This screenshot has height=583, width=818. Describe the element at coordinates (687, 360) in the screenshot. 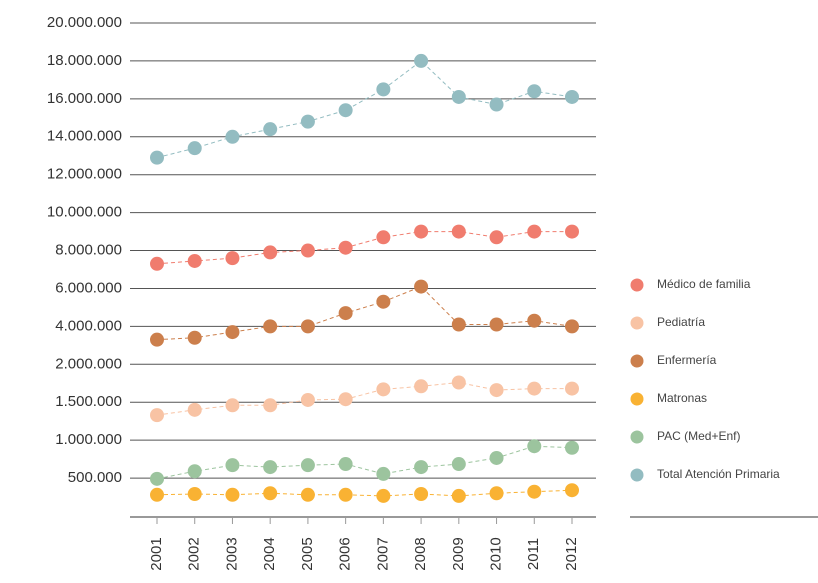

I see `legend-label: Enfermería` at that location.